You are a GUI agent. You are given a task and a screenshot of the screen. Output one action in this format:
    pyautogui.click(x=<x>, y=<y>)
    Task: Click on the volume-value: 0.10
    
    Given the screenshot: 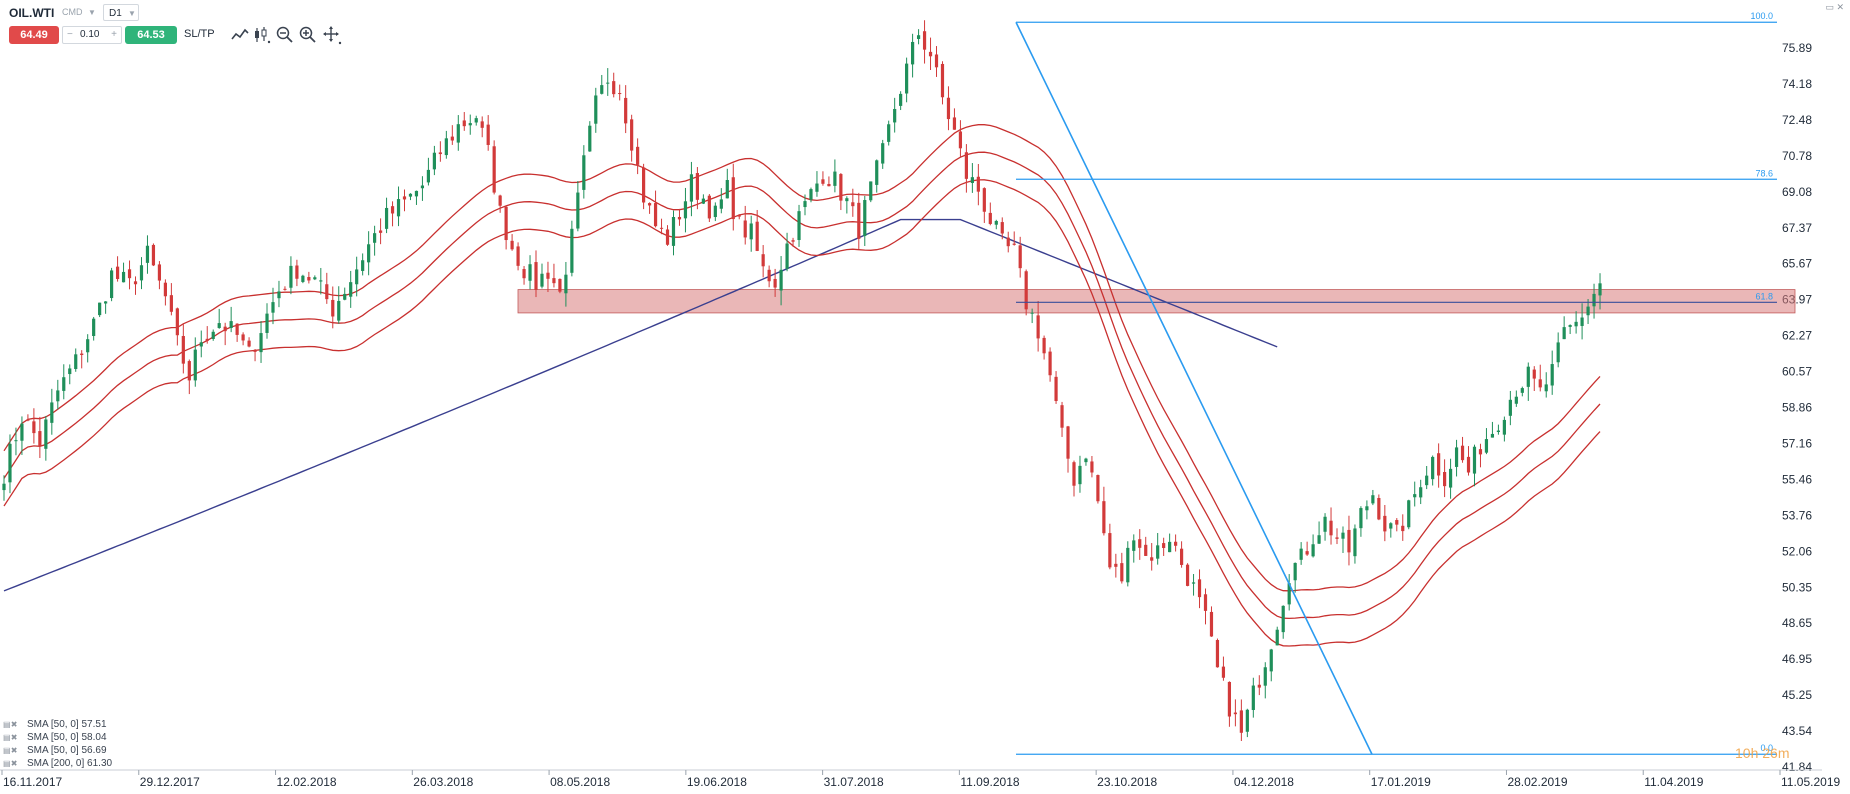 What is the action you would take?
    pyautogui.click(x=90, y=34)
    